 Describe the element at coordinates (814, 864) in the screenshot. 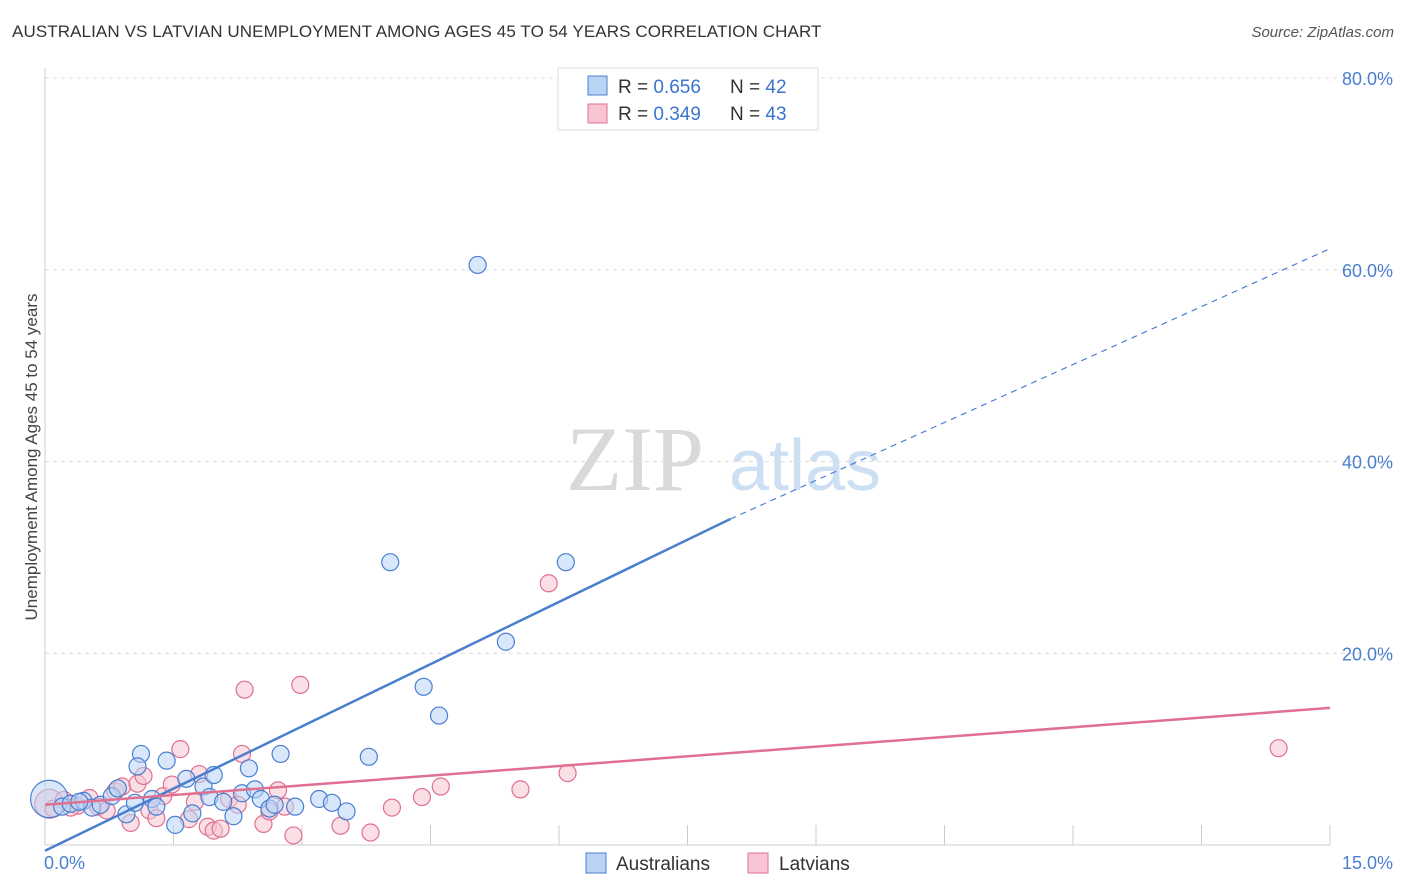

I see `bottom-label-latvians: Latvians` at that location.